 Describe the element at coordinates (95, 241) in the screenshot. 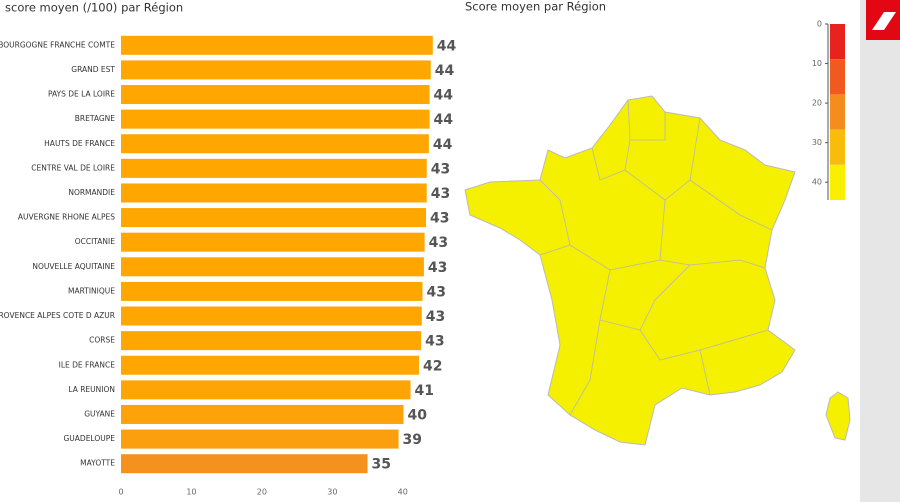

I see `category-label: OCCITANIE` at that location.